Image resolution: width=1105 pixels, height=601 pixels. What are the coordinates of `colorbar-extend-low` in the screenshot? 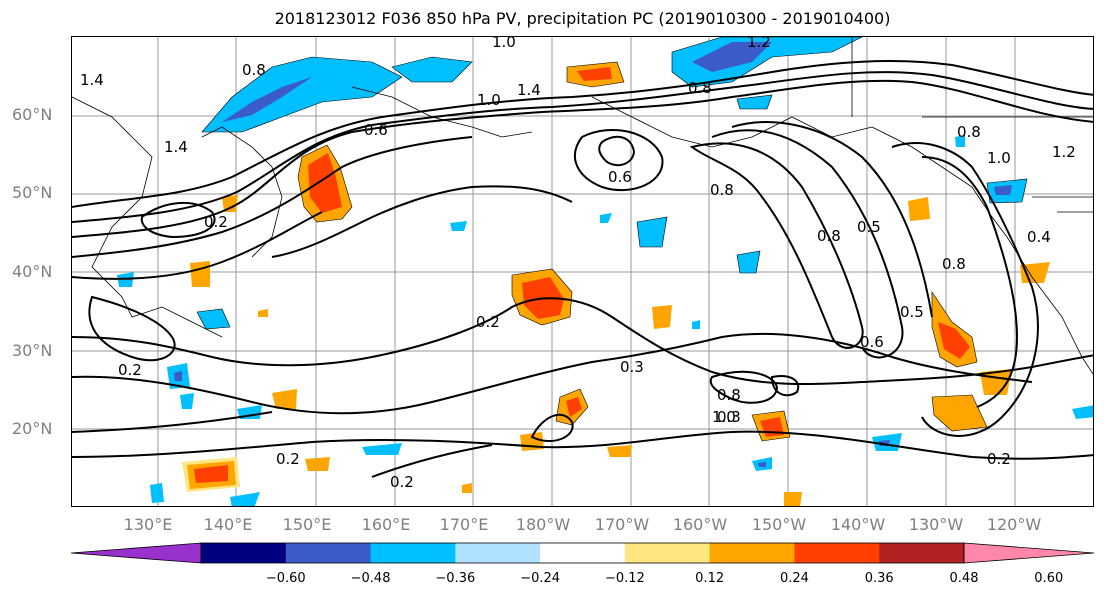 It's located at (136, 553).